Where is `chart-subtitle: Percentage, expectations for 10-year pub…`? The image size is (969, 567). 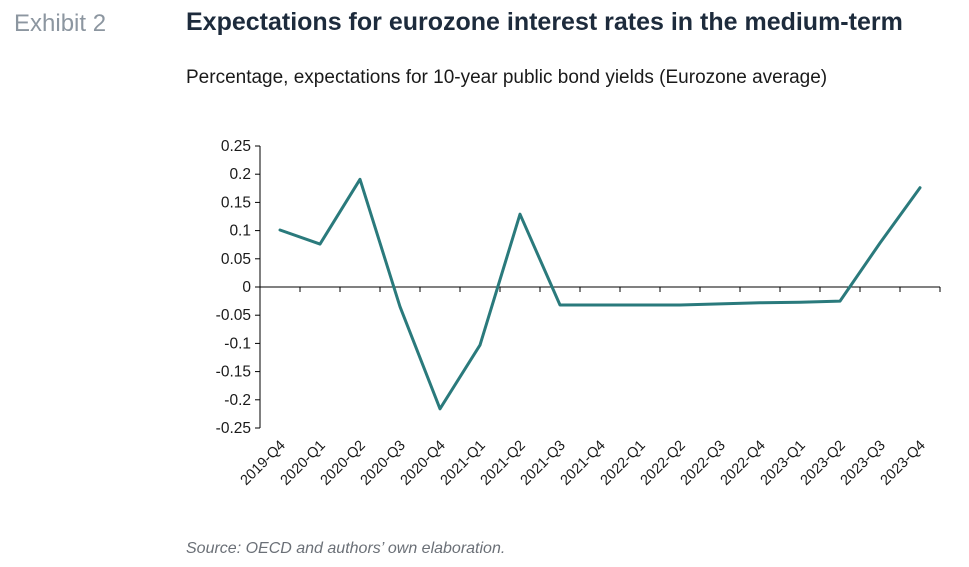
chart-subtitle: Percentage, expectations for 10-year pub… is located at coordinates (507, 77).